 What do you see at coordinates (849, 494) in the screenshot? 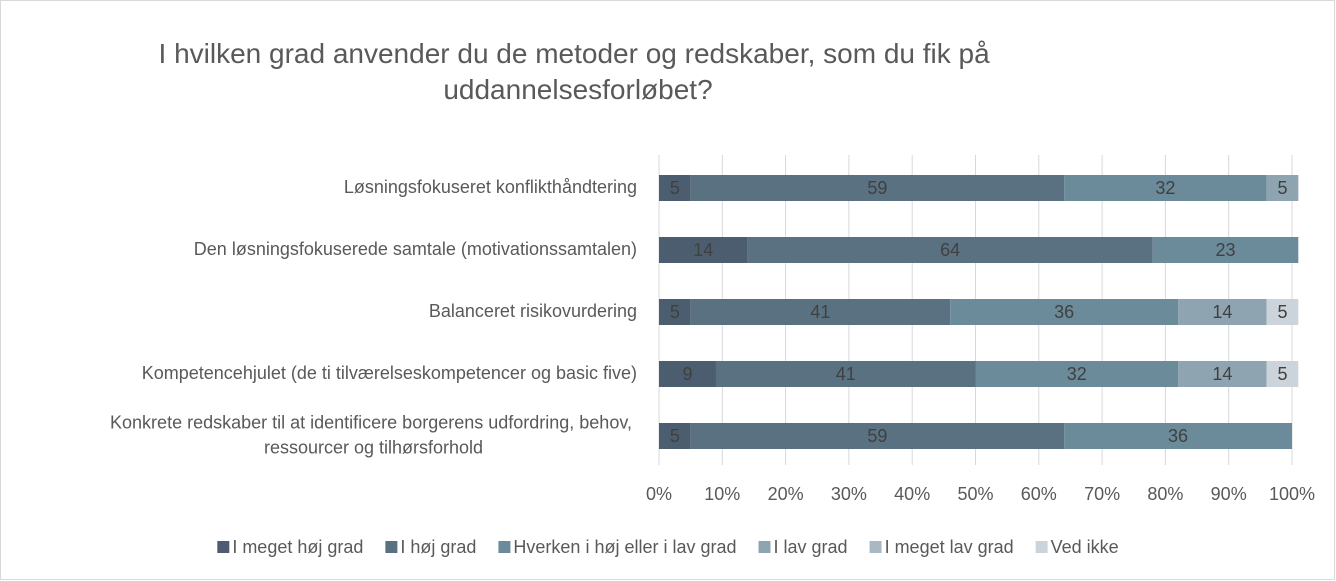
I see `x-tick-label: 30%` at bounding box center [849, 494].